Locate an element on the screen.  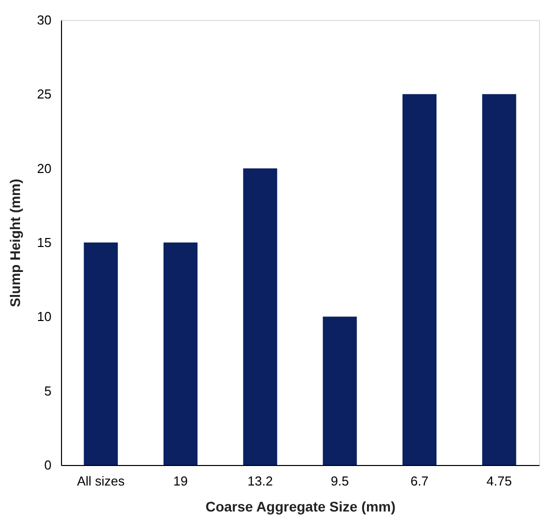
x-axis-title: Coarse Aggregate Size (mm) is located at coordinates (300, 506).